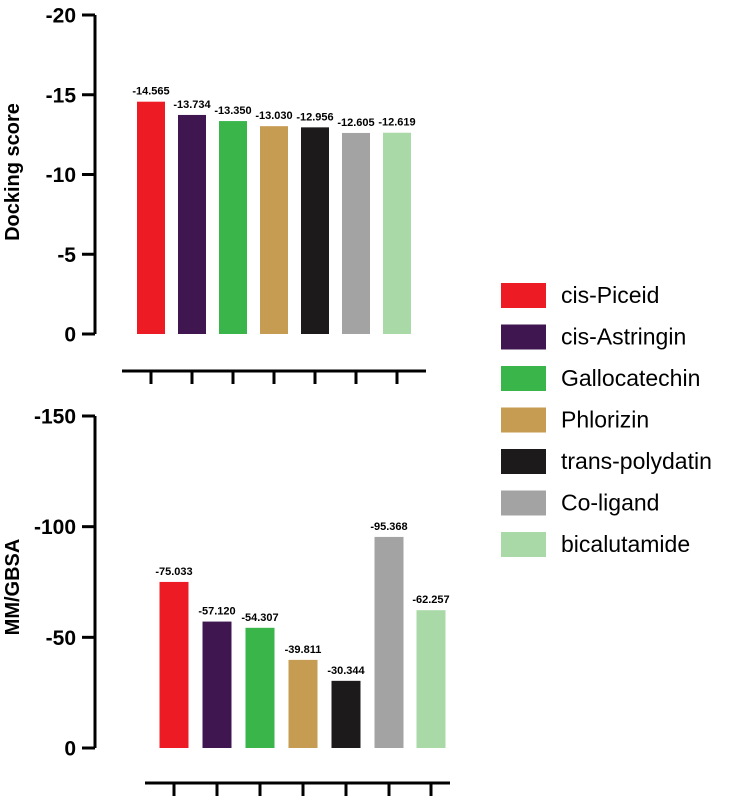 The image size is (739, 804). What do you see at coordinates (61, 16) in the screenshot?
I see `y-tick-label: -20` at bounding box center [61, 16].